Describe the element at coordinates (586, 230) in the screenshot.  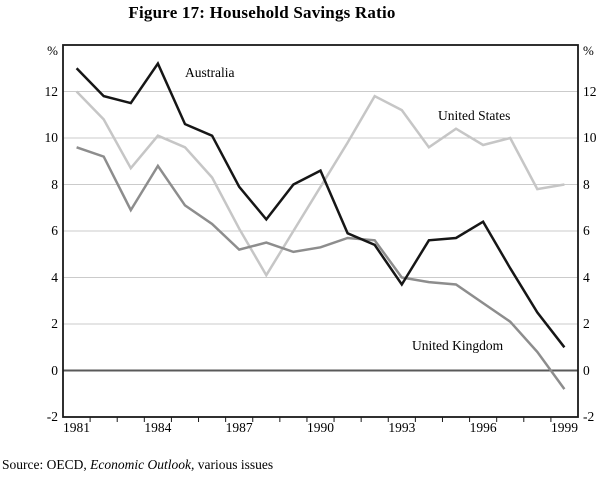
I see `y-axis-label-right: 6` at that location.